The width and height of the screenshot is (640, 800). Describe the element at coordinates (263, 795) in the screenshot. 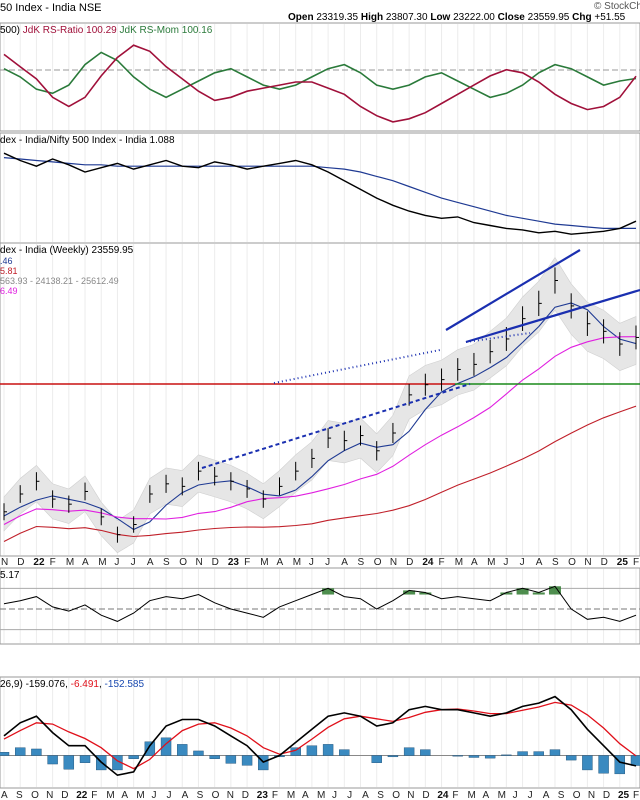

I see `bottom-x-tick-label: 23` at that location.